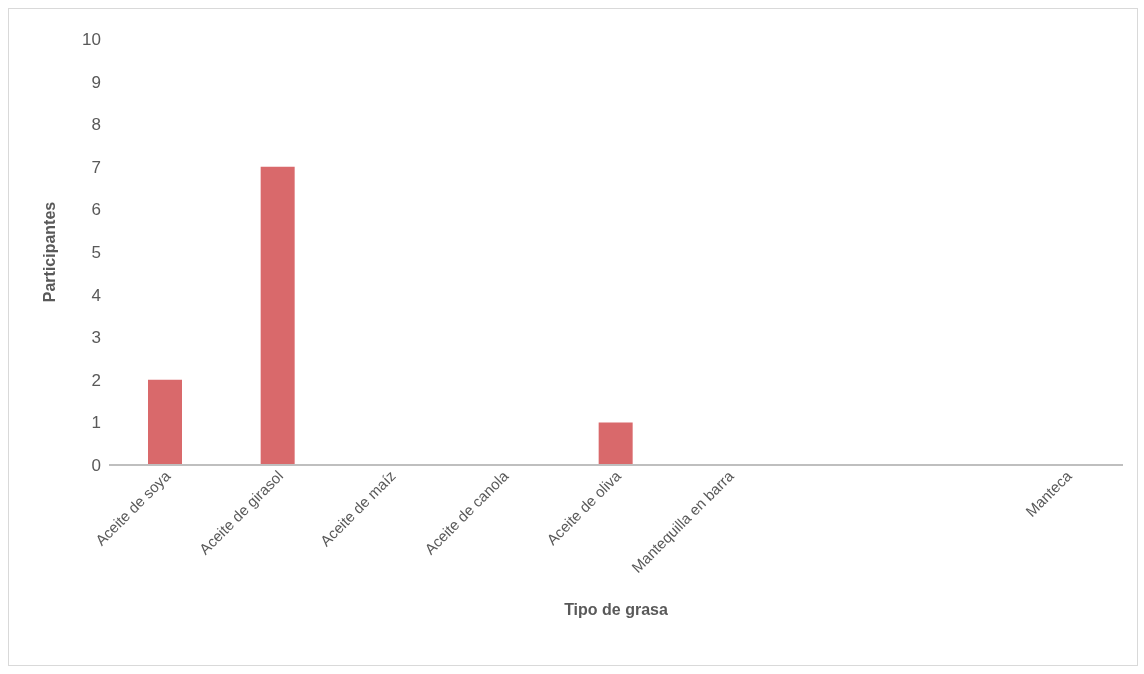 The height and width of the screenshot is (674, 1144). I want to click on y-tick-label: 10, so click(91, 40).